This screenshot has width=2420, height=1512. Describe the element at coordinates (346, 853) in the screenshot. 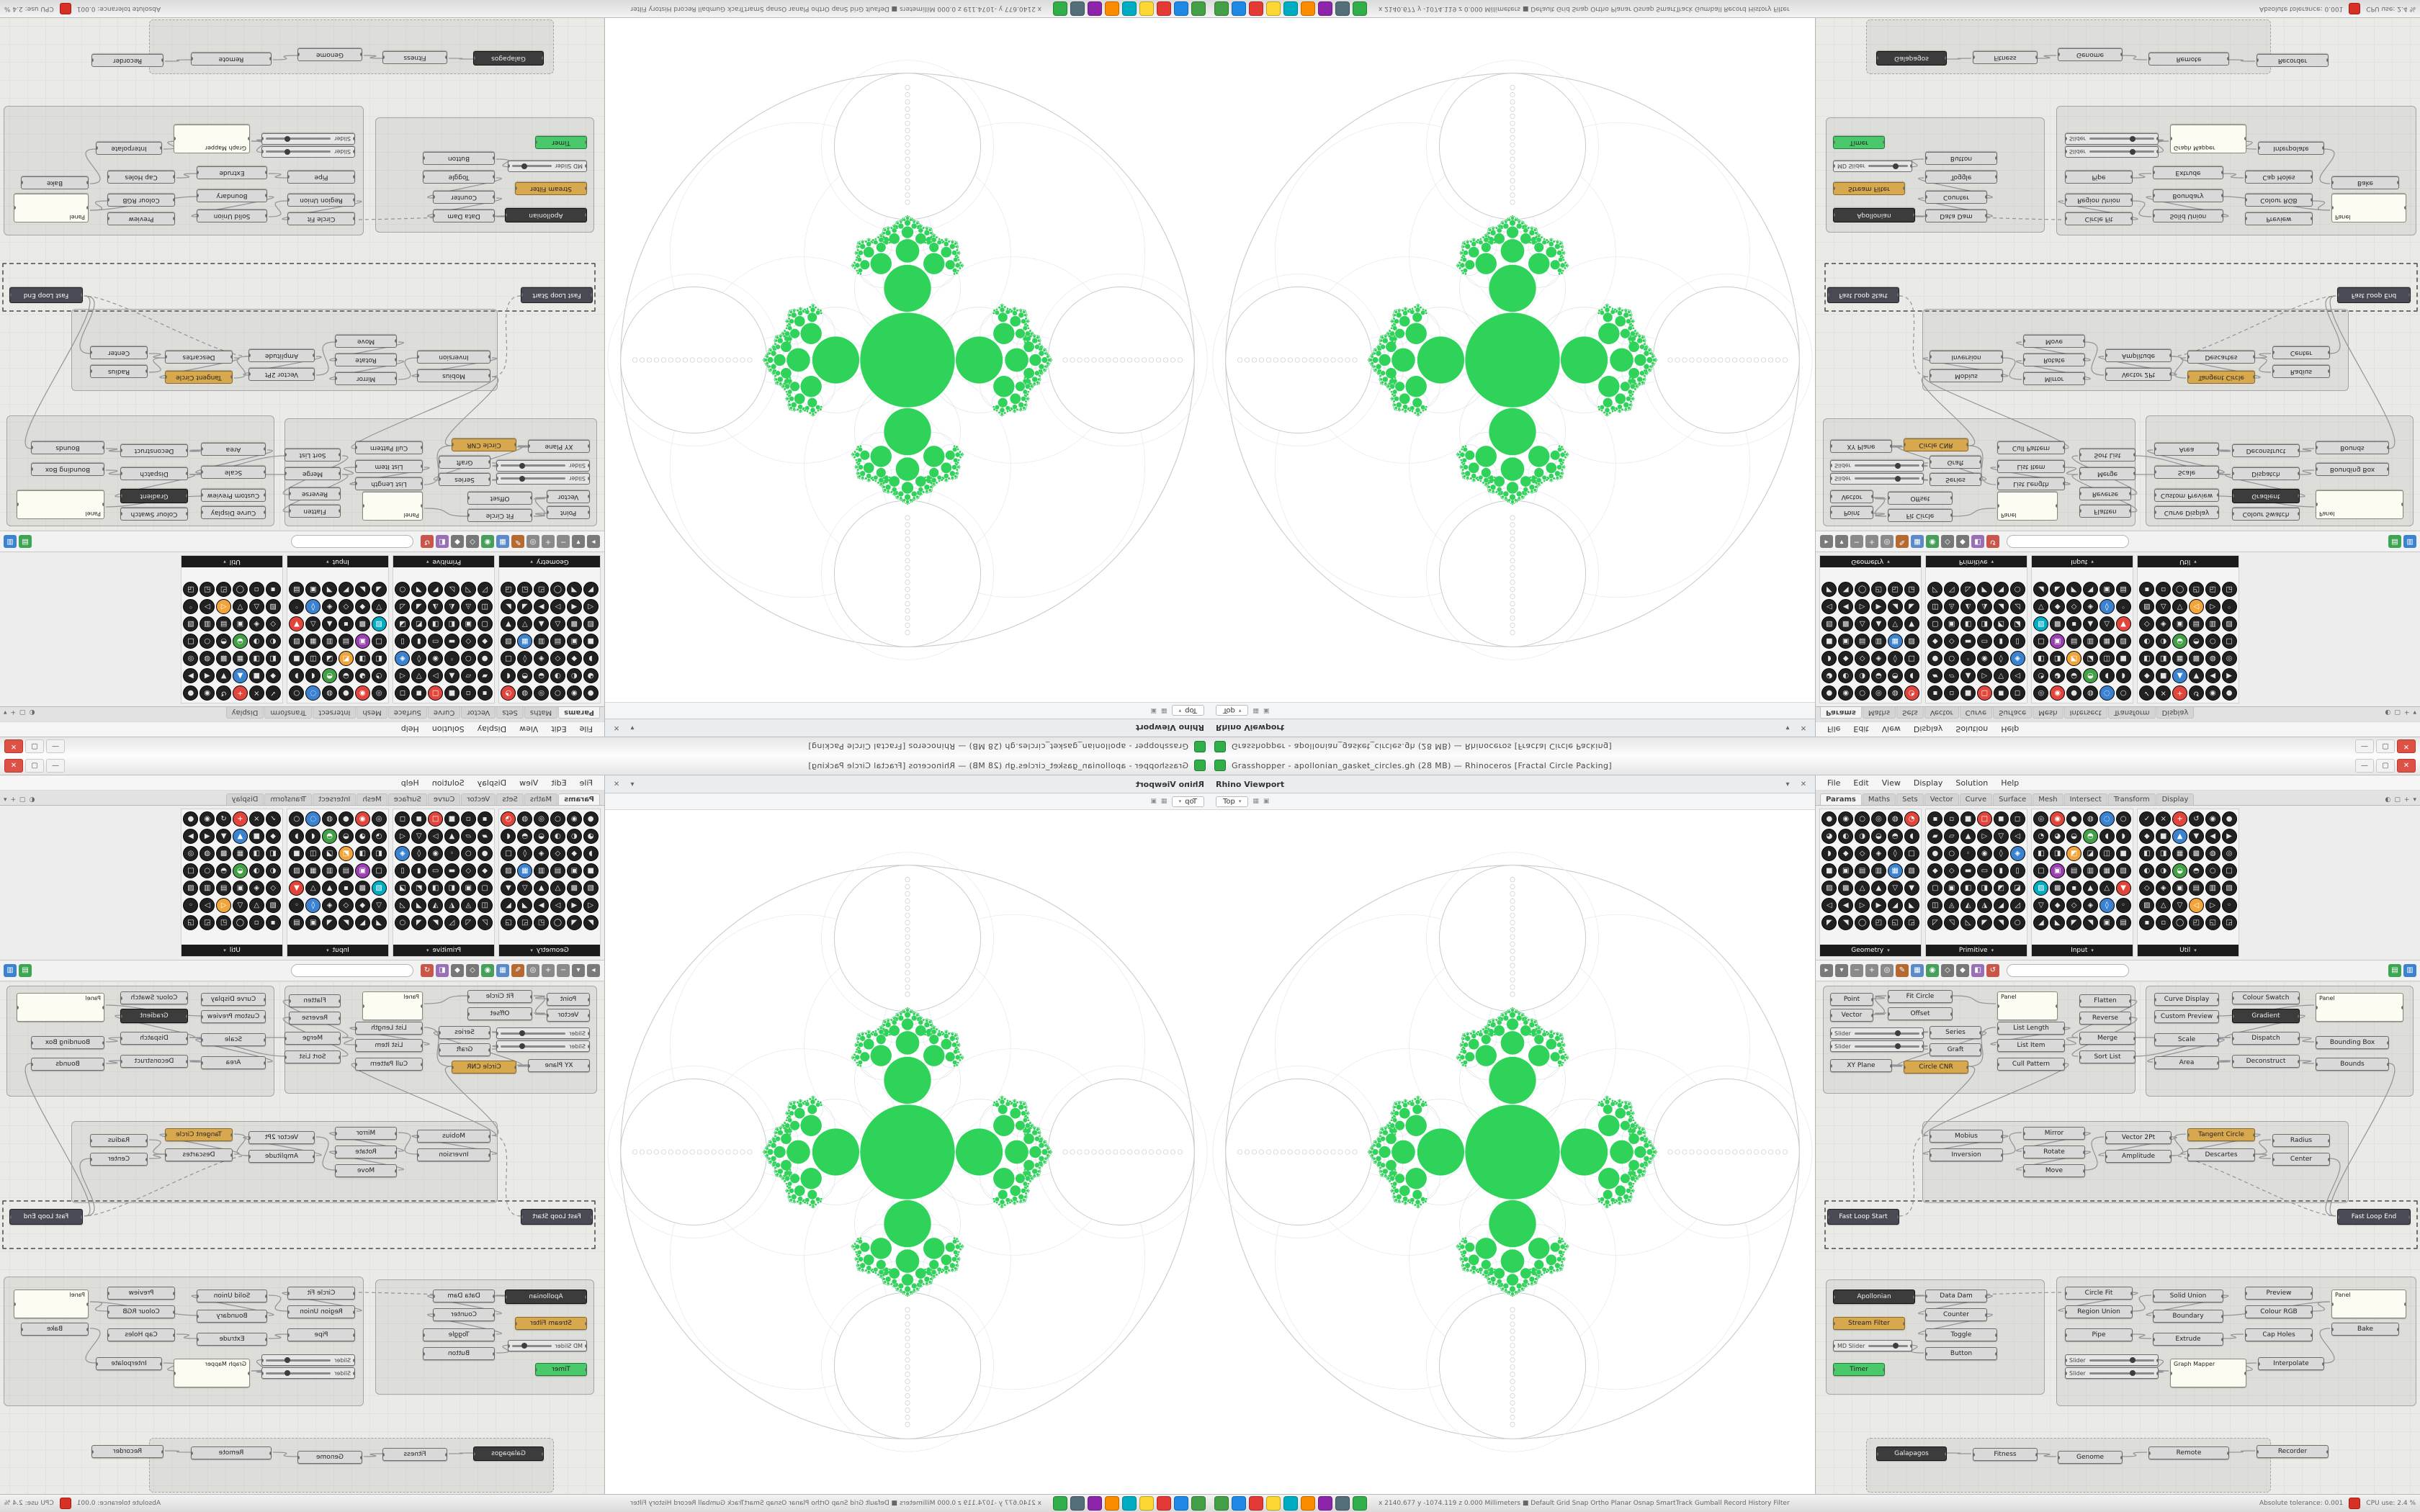

I see `component-icon: ◩` at that location.